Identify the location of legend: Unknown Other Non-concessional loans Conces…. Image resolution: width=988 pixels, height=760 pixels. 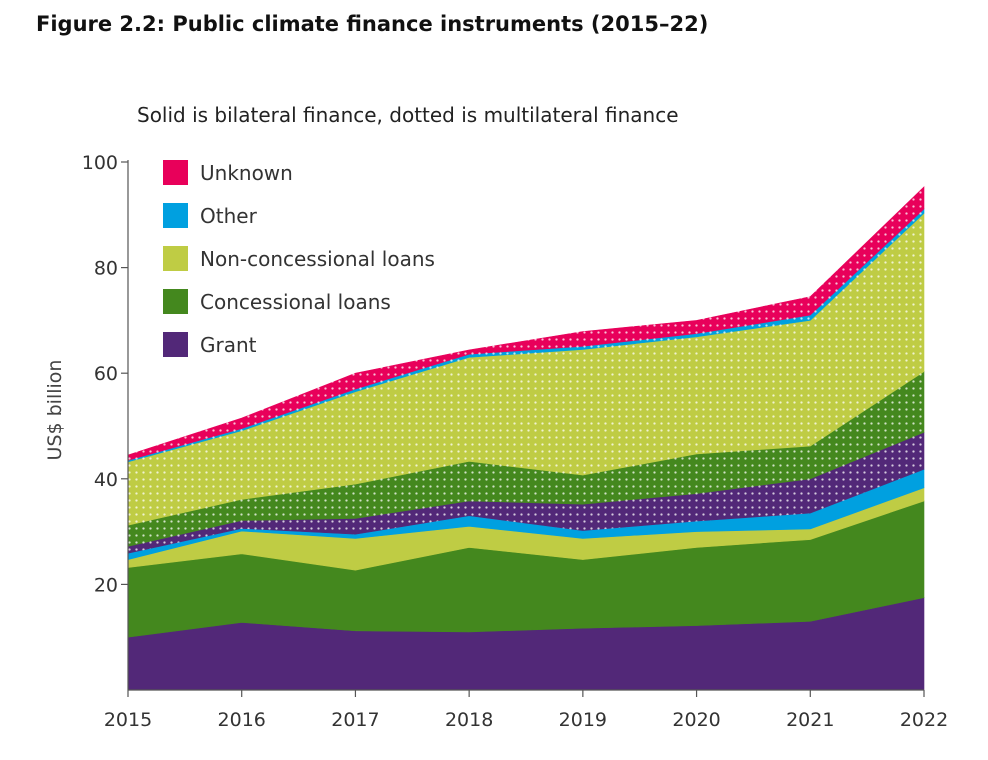
(299, 258).